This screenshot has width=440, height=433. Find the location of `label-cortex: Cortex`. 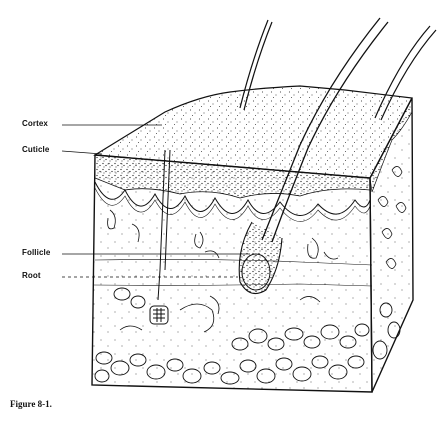

label-cortex: Cortex is located at coordinates (35, 123).